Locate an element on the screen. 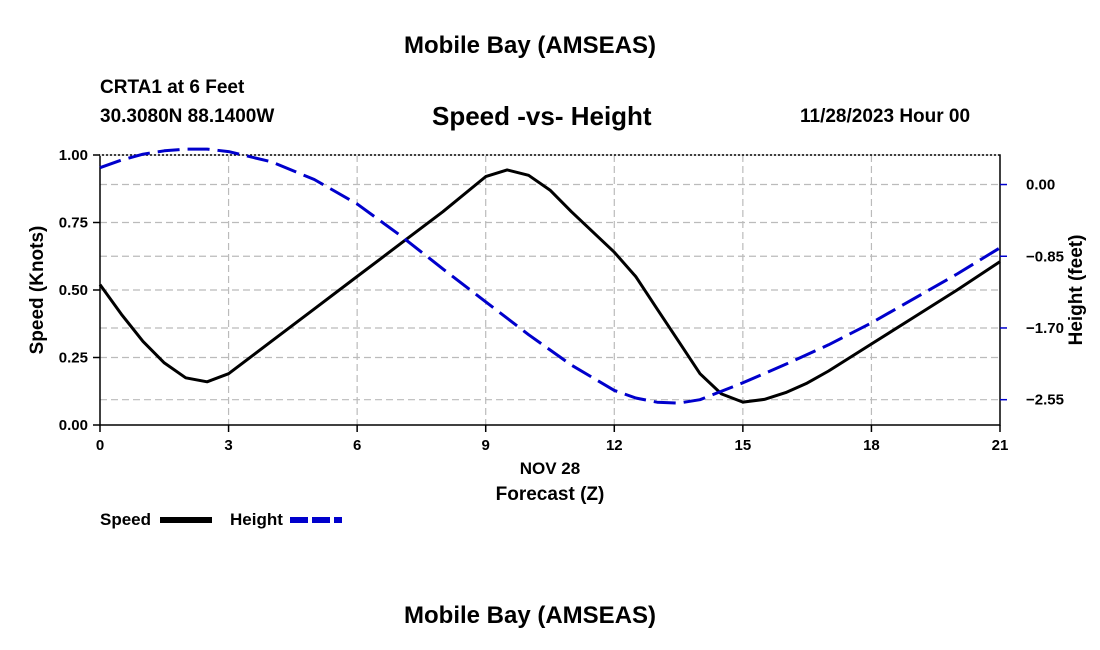 The image size is (1100, 650). x-tick-label: 18 is located at coordinates (871, 445).